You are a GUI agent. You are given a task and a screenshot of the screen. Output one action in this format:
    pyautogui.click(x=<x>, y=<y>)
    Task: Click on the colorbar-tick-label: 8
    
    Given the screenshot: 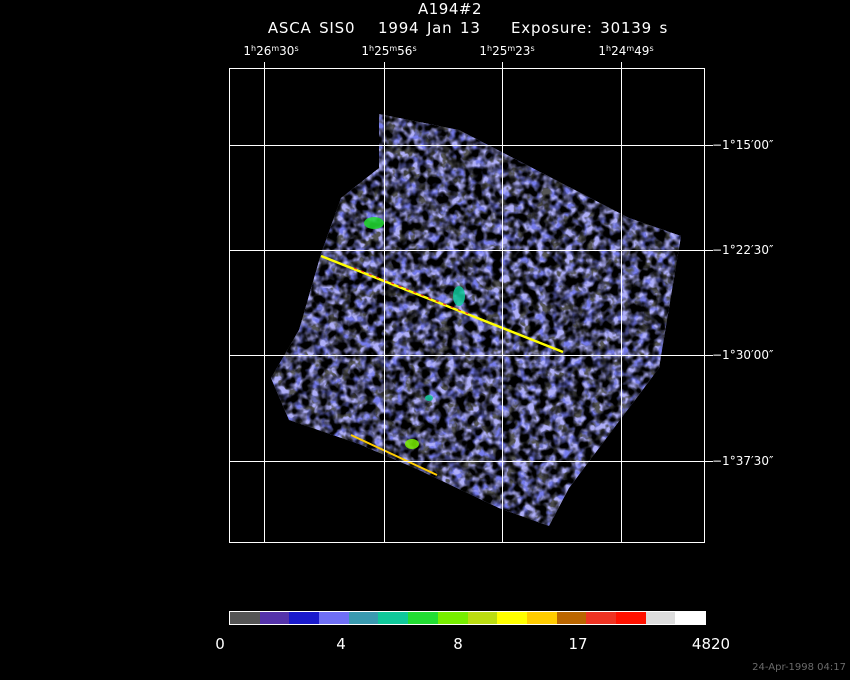 What is the action you would take?
    pyautogui.click(x=458, y=644)
    